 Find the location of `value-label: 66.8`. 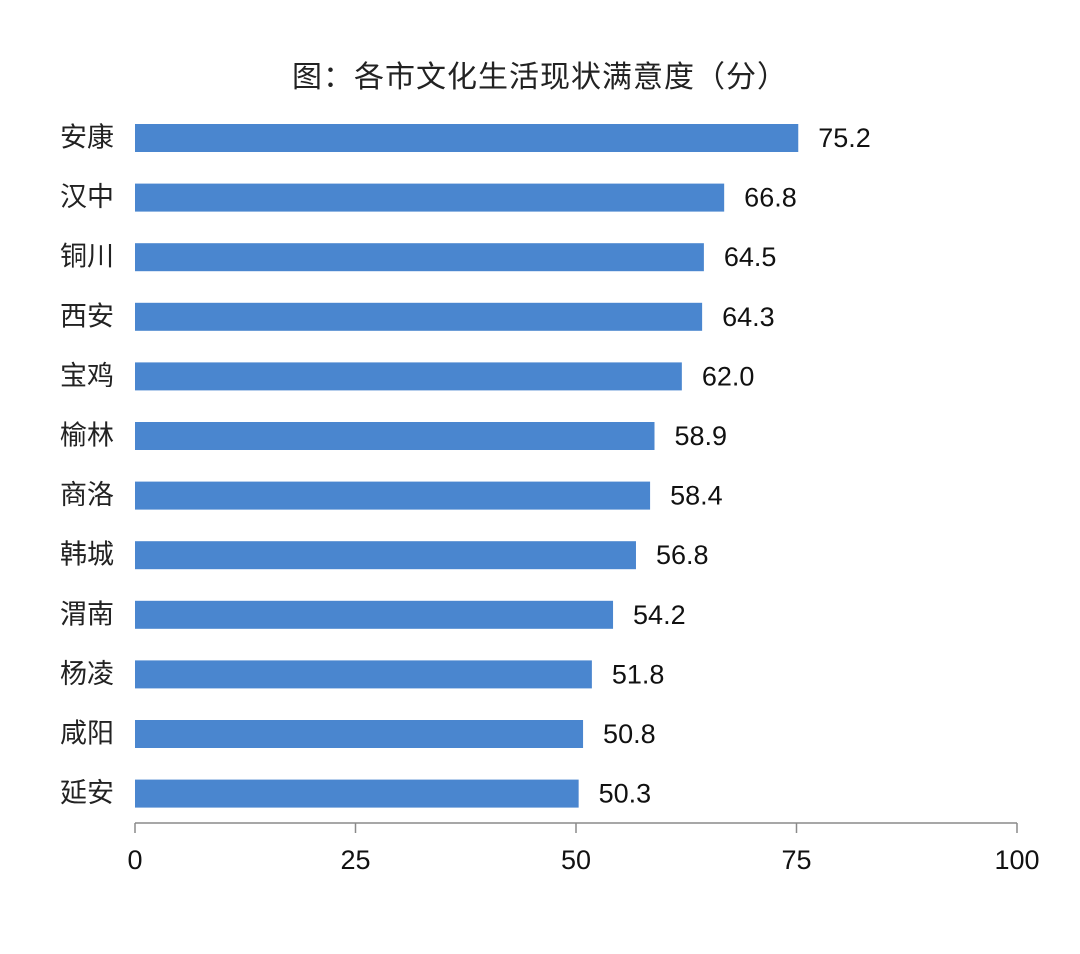

value-label: 66.8 is located at coordinates (770, 198).